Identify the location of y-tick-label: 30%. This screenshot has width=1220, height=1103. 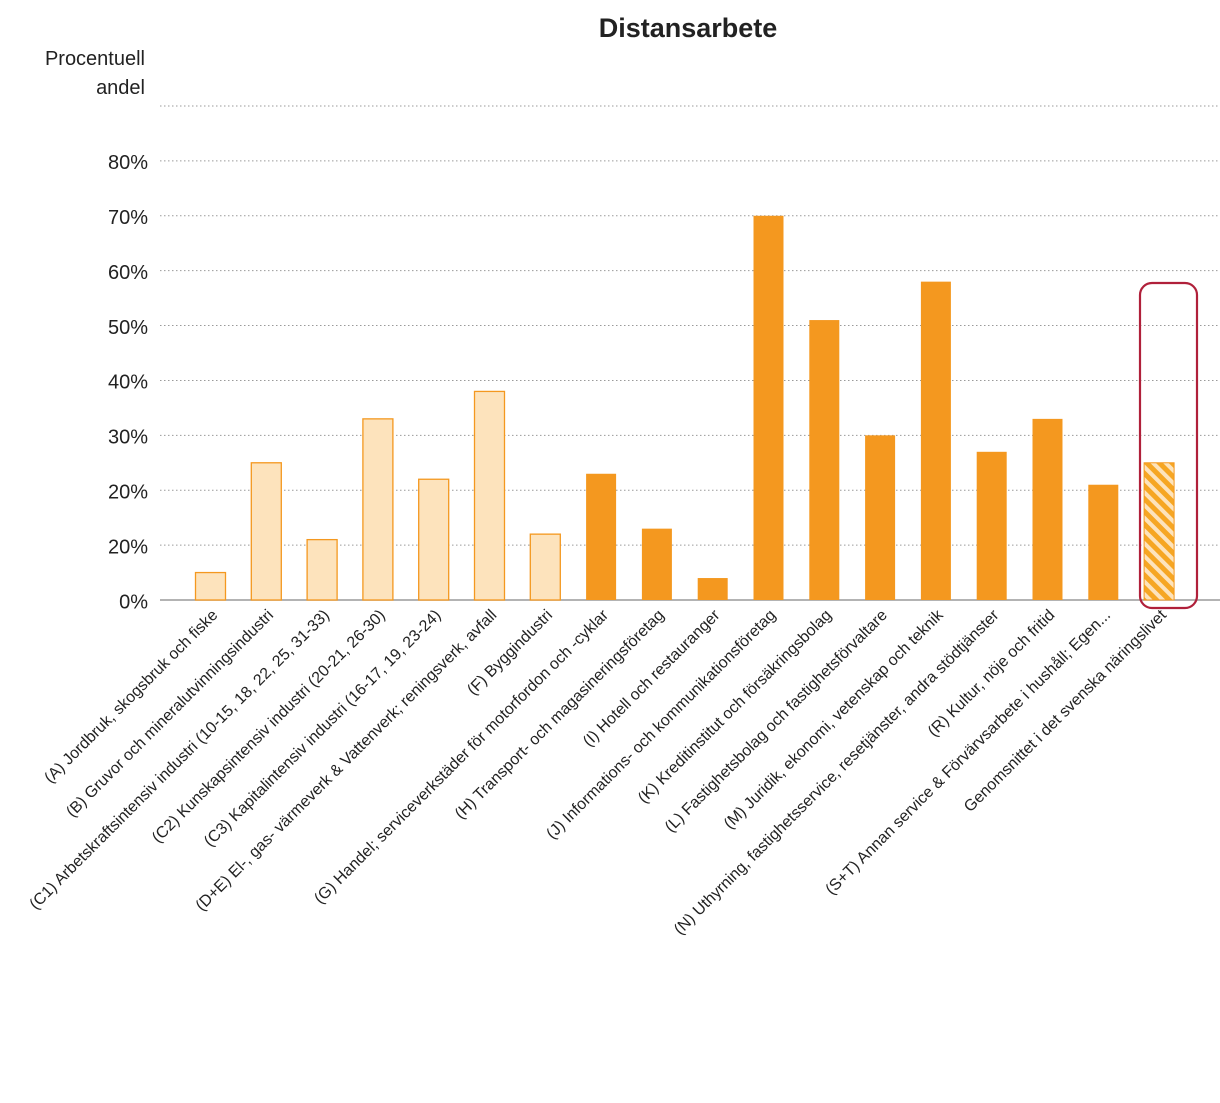
(128, 438).